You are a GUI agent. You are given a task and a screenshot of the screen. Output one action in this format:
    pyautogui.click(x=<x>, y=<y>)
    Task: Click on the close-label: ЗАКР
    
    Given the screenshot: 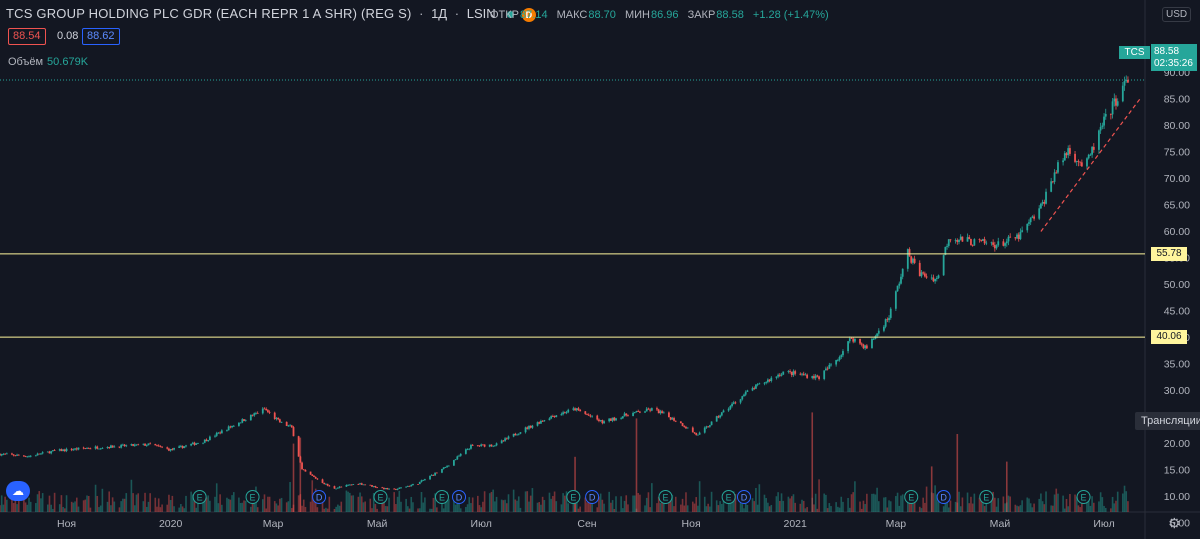 What is the action you would take?
    pyautogui.click(x=701, y=15)
    